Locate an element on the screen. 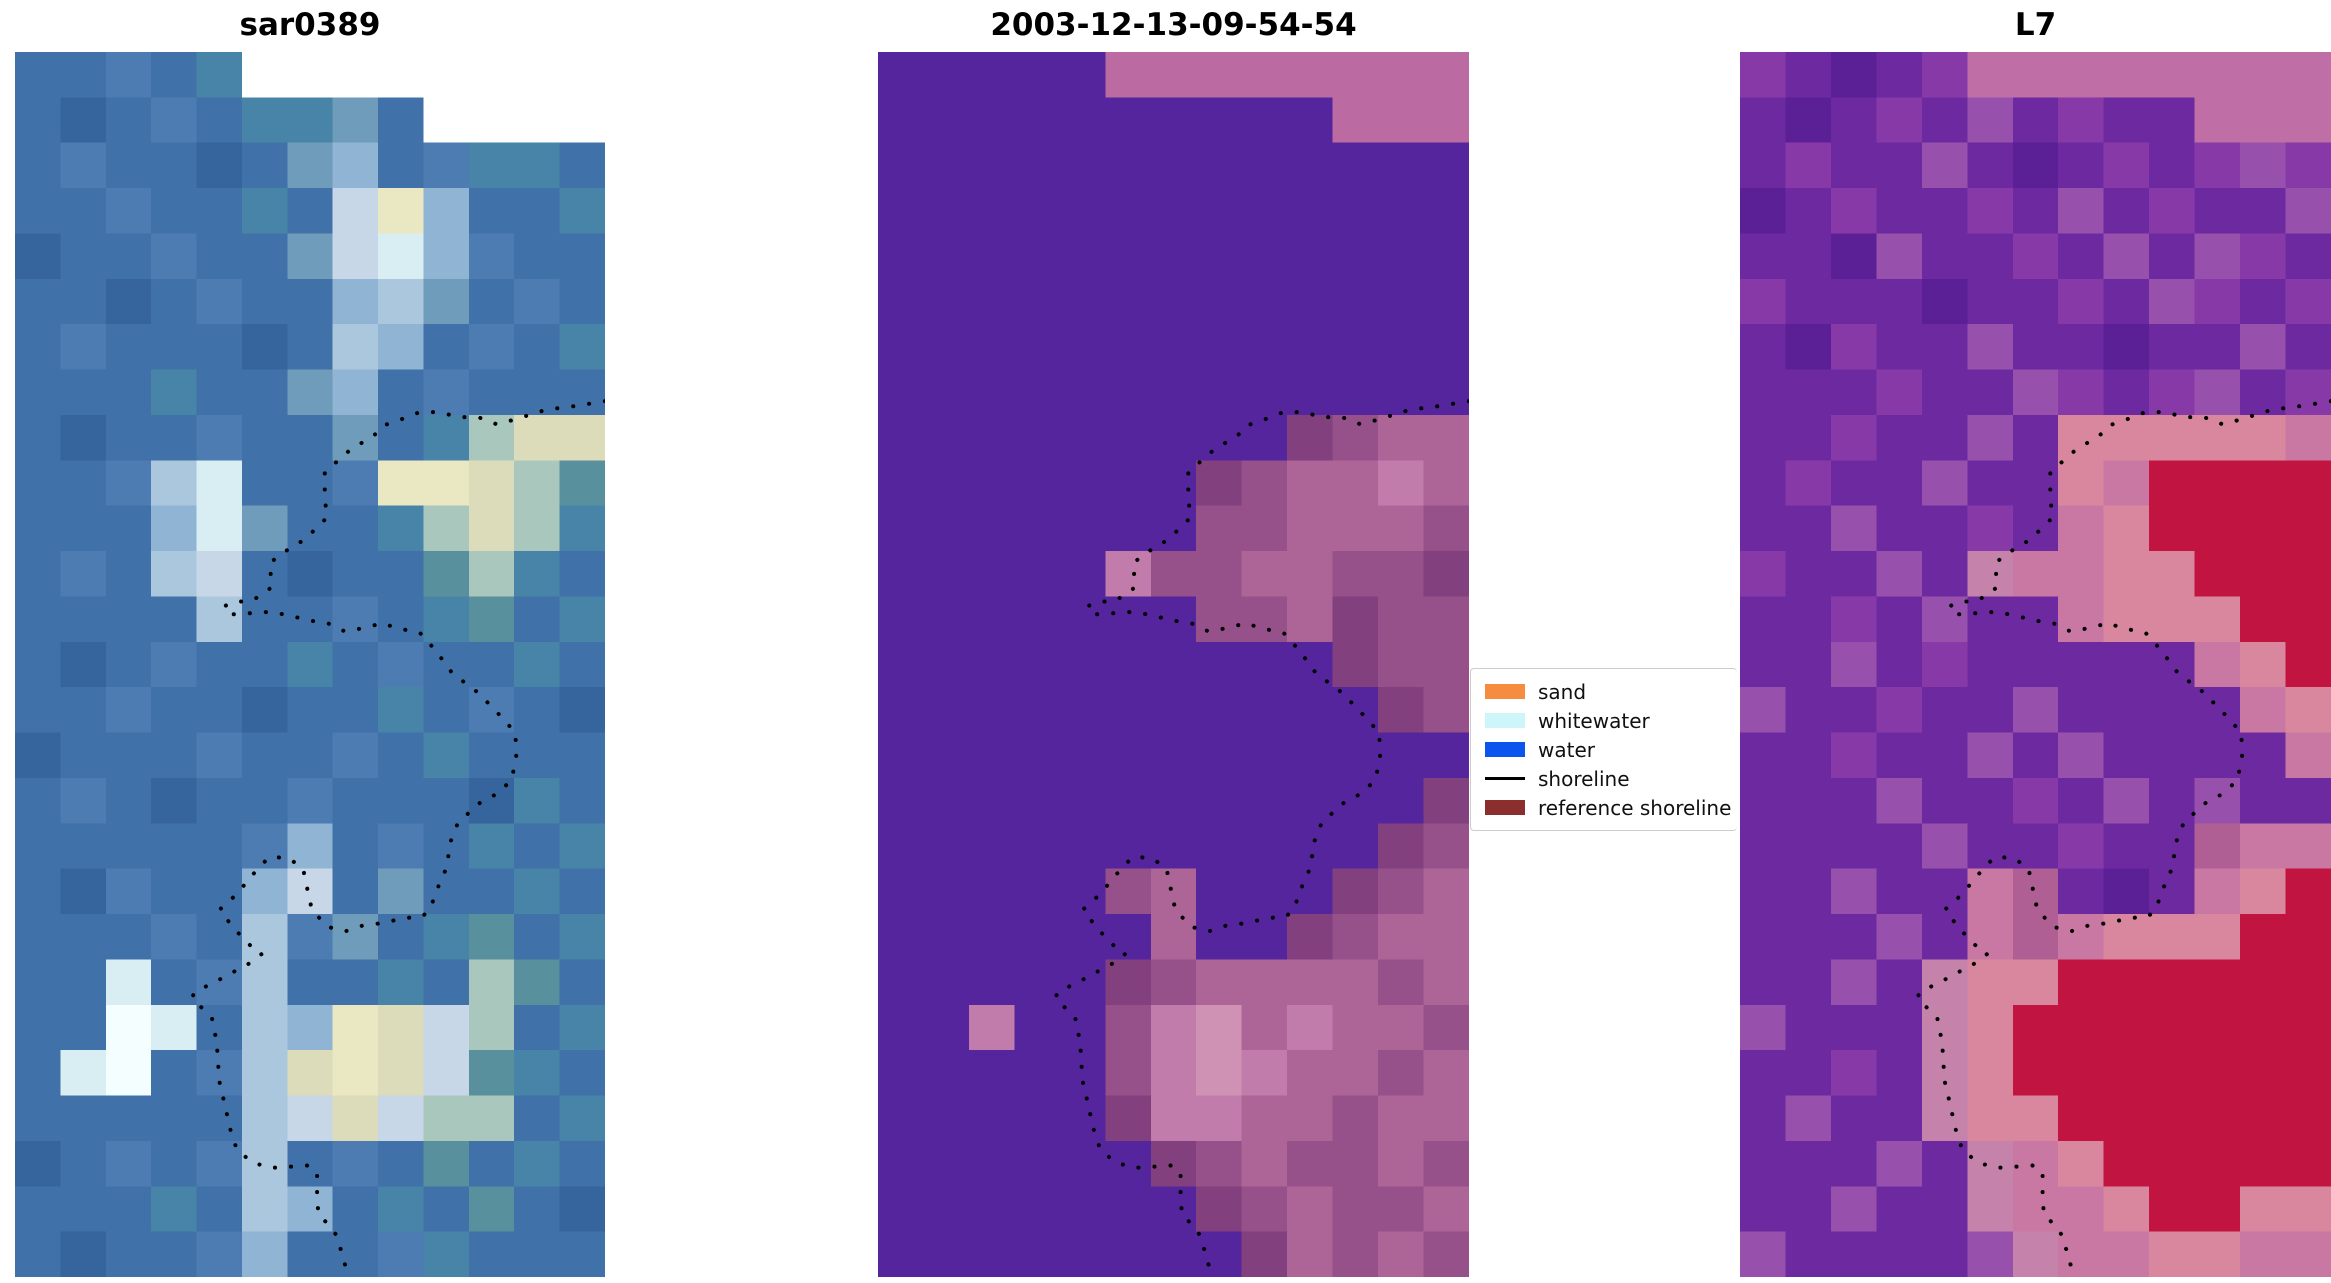 The image size is (2331, 1283). sand-swatch is located at coordinates (1505, 691).